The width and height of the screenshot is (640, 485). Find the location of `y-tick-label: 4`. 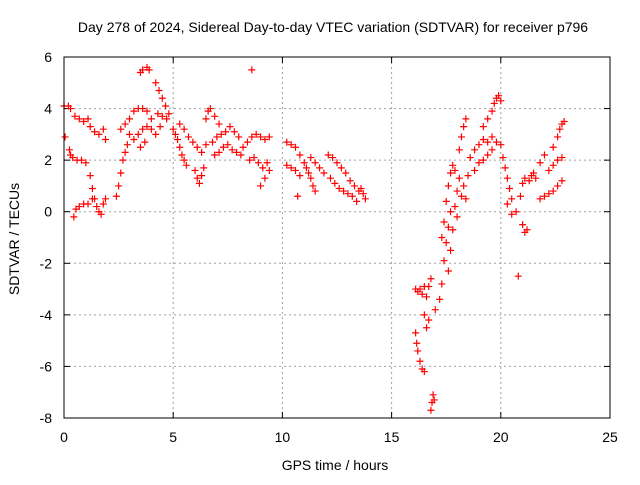

y-tick-label: 4 is located at coordinates (48, 109).